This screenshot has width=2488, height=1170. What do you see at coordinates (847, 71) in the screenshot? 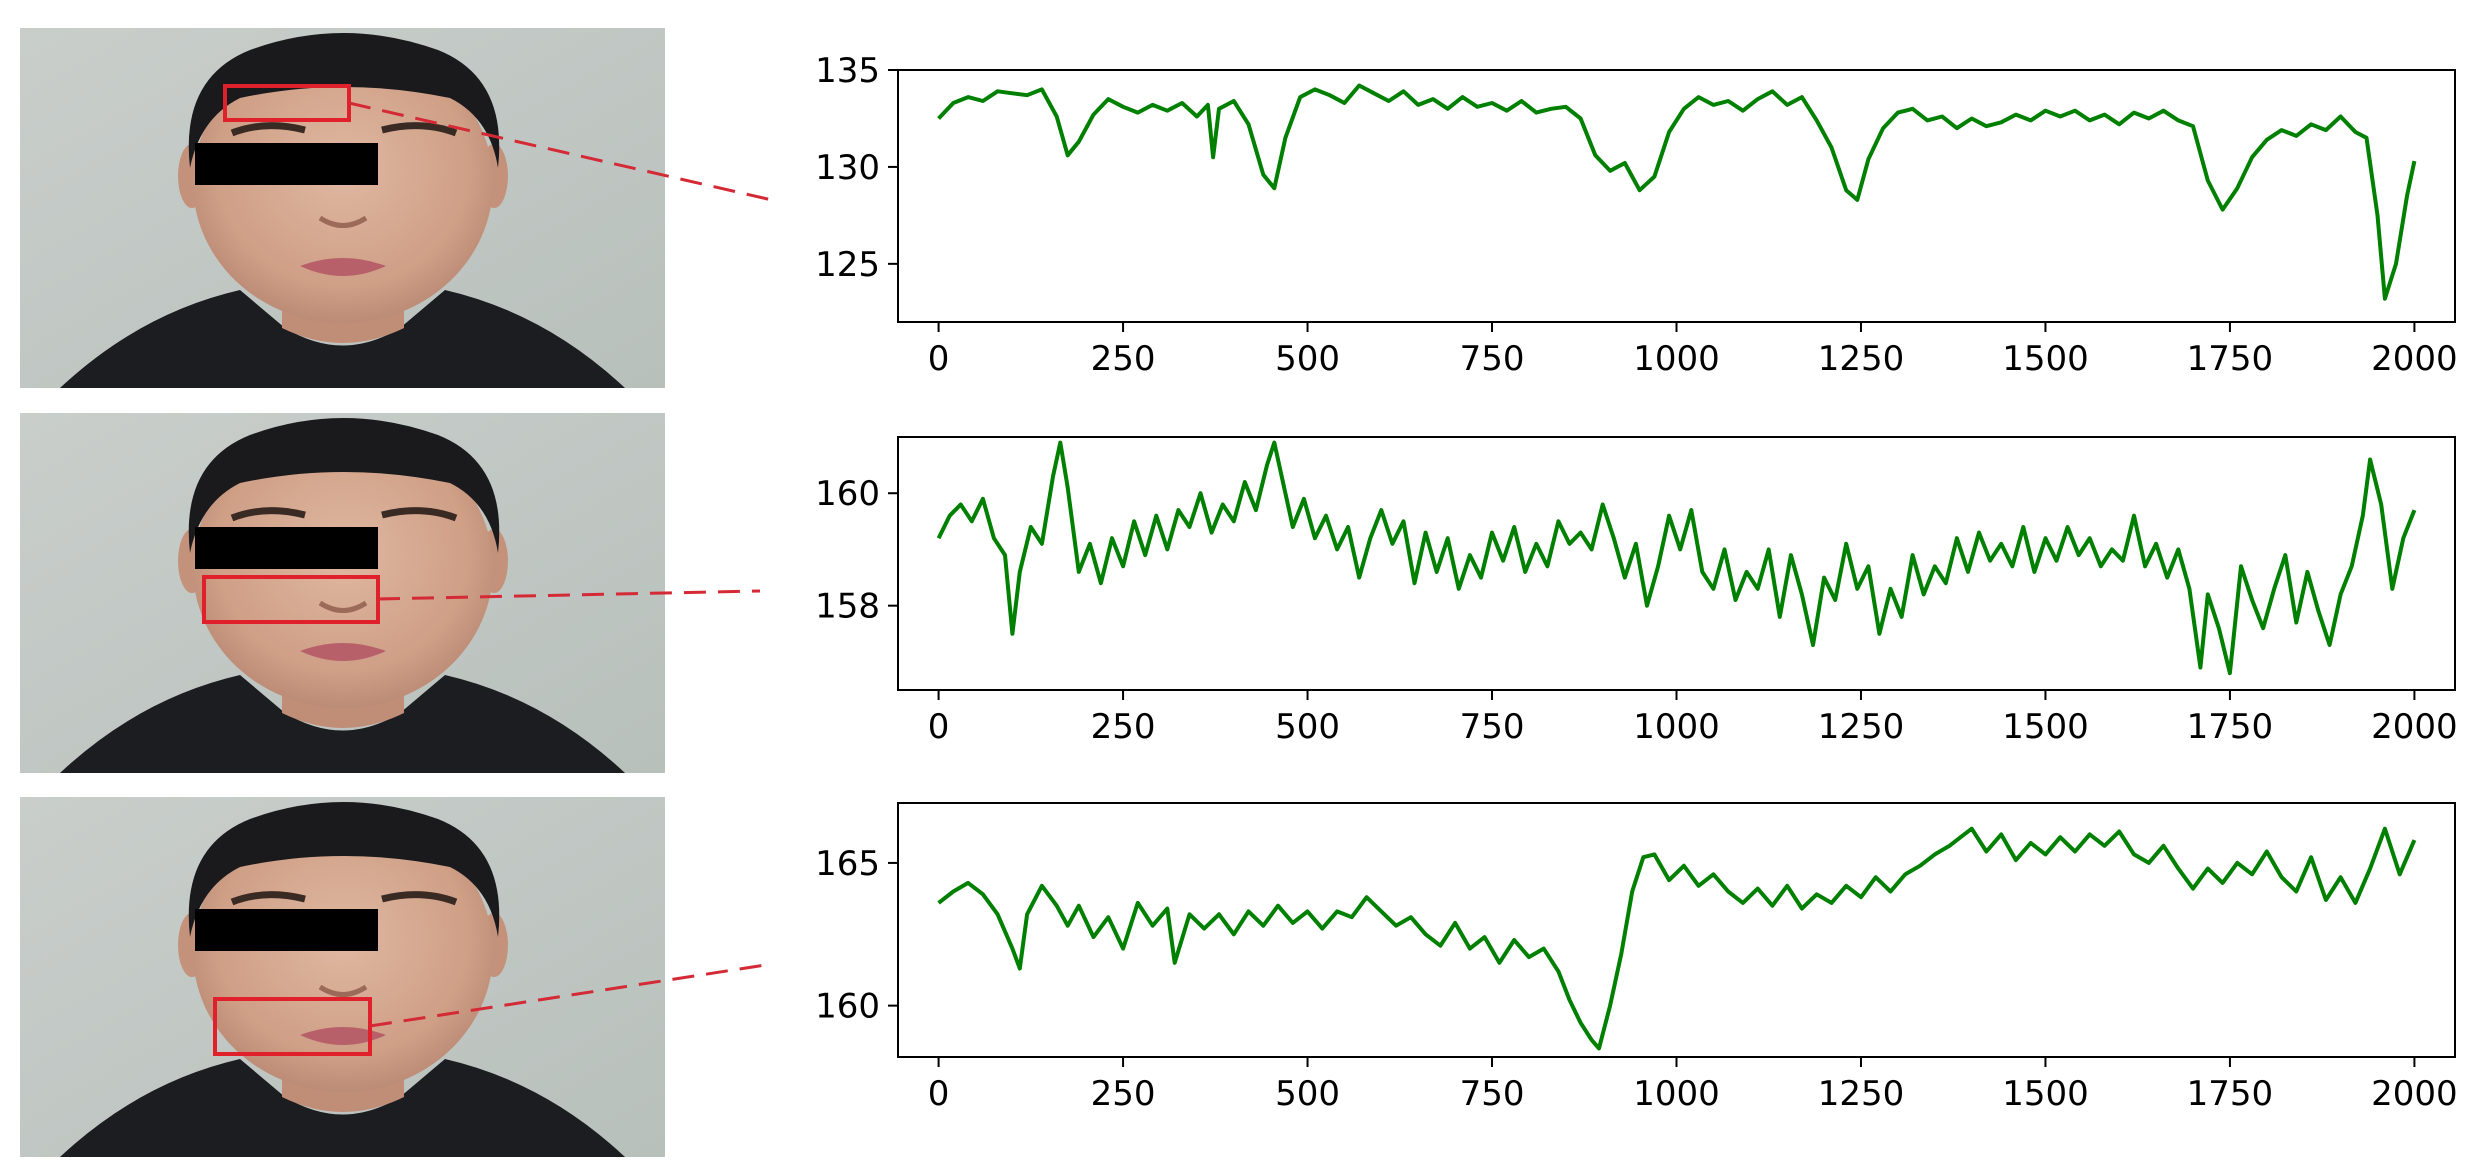
I see `y-tick-label: 135` at bounding box center [847, 71].